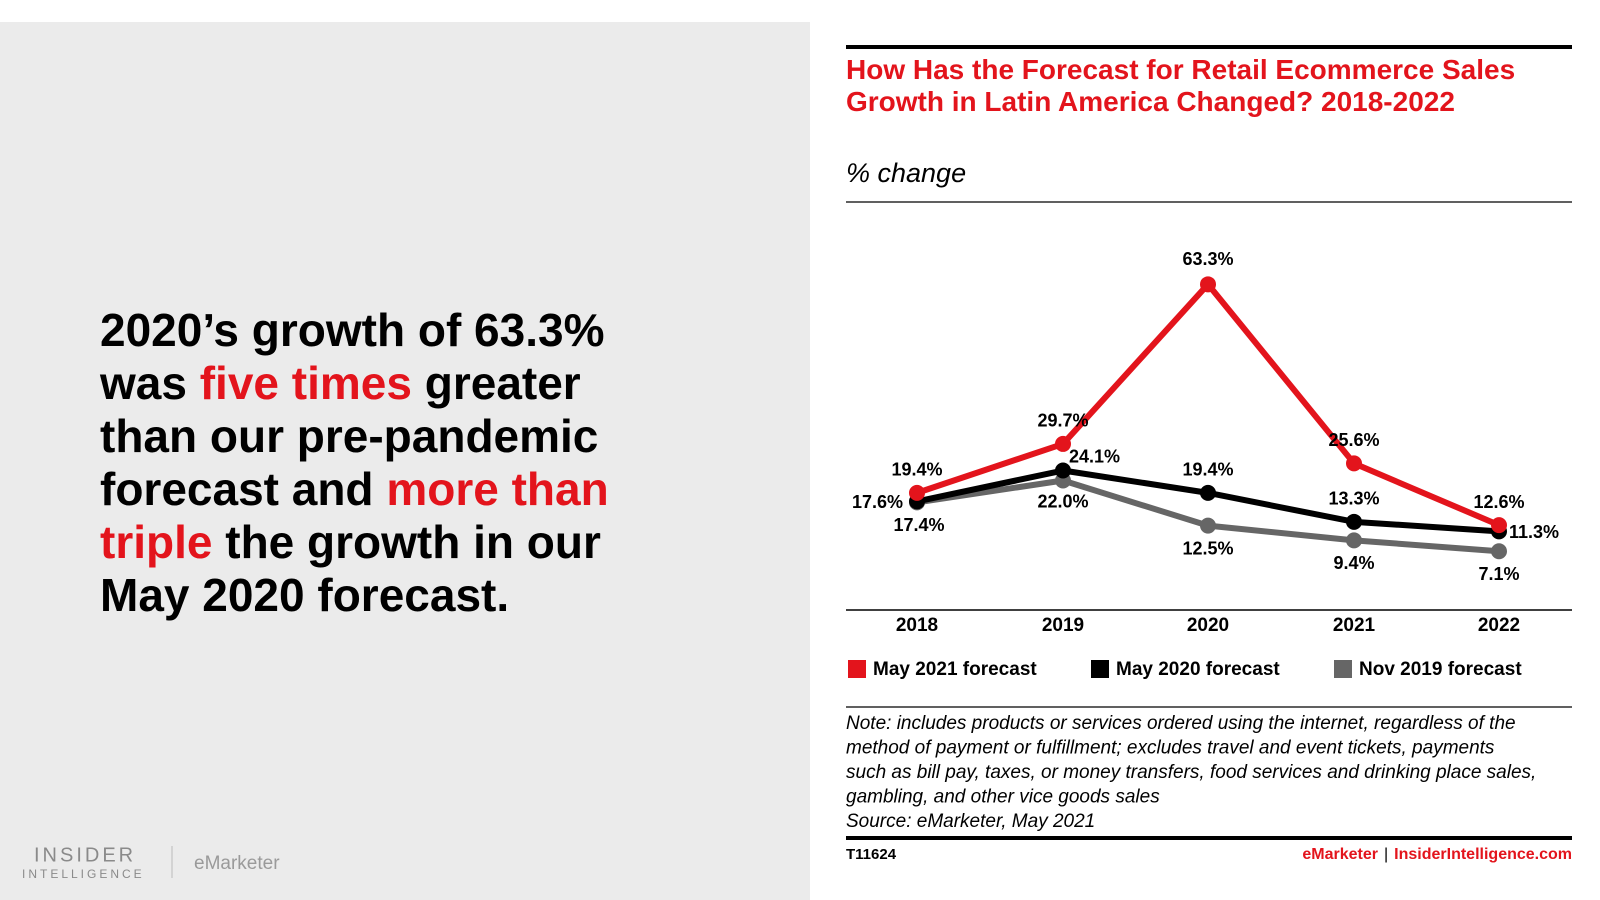 Image resolution: width=1600 pixels, height=900 pixels. What do you see at coordinates (1353, 440) in the screenshot?
I see `data-label: 25.6%` at bounding box center [1353, 440].